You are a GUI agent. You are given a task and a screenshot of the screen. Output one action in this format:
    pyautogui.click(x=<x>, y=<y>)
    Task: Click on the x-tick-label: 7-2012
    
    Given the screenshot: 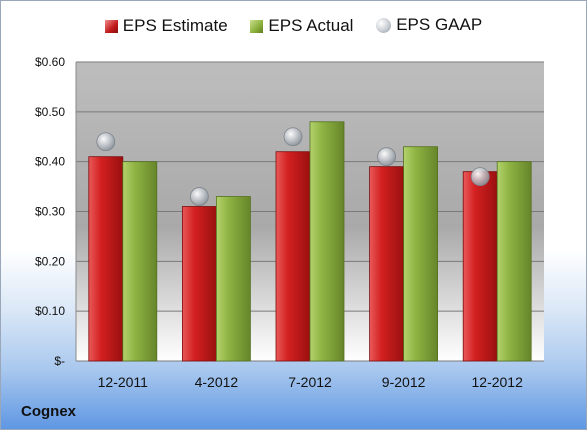 What is the action you would take?
    pyautogui.click(x=310, y=382)
    